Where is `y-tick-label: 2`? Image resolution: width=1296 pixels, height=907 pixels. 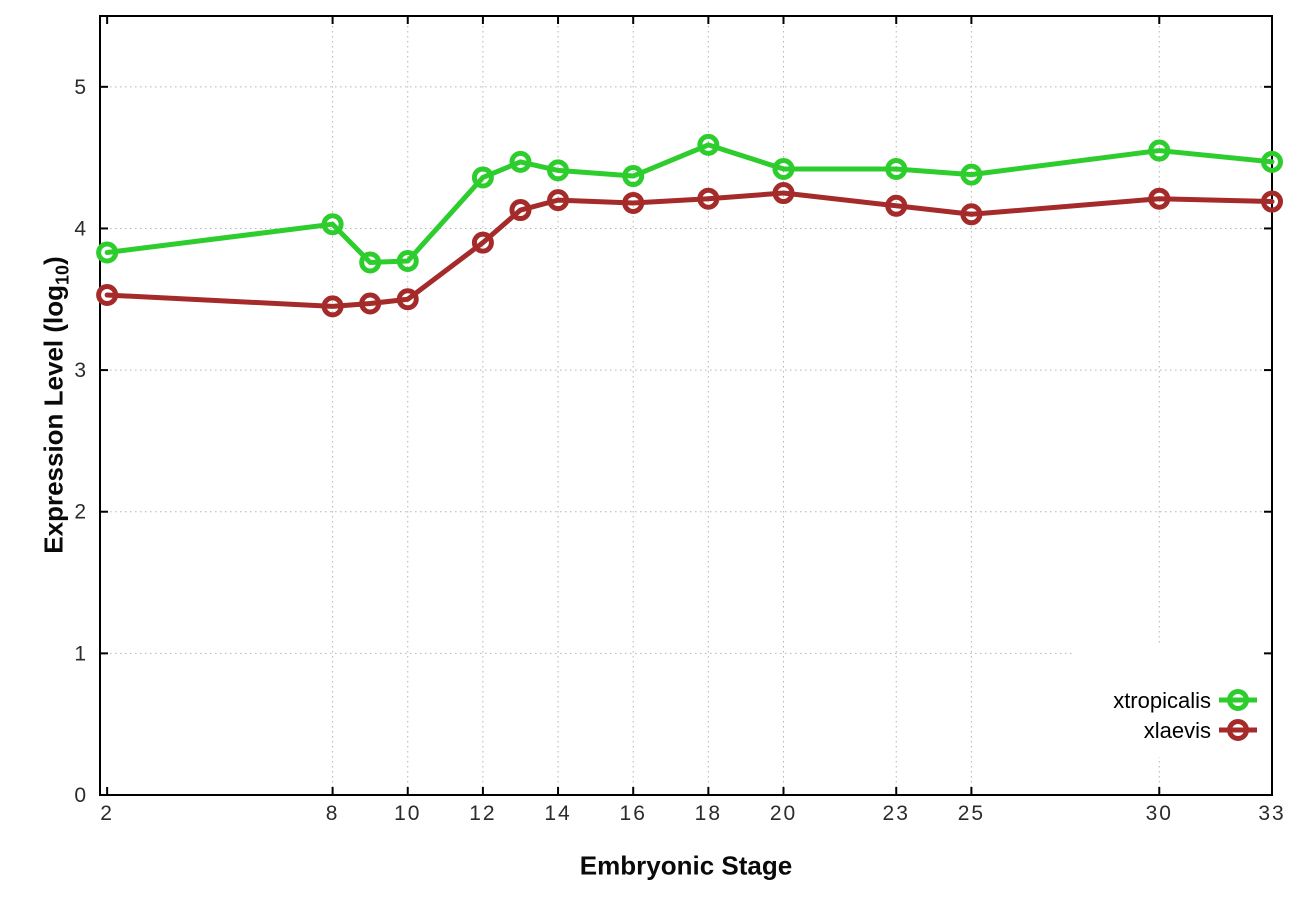 y-tick-label: 2 is located at coordinates (81, 512).